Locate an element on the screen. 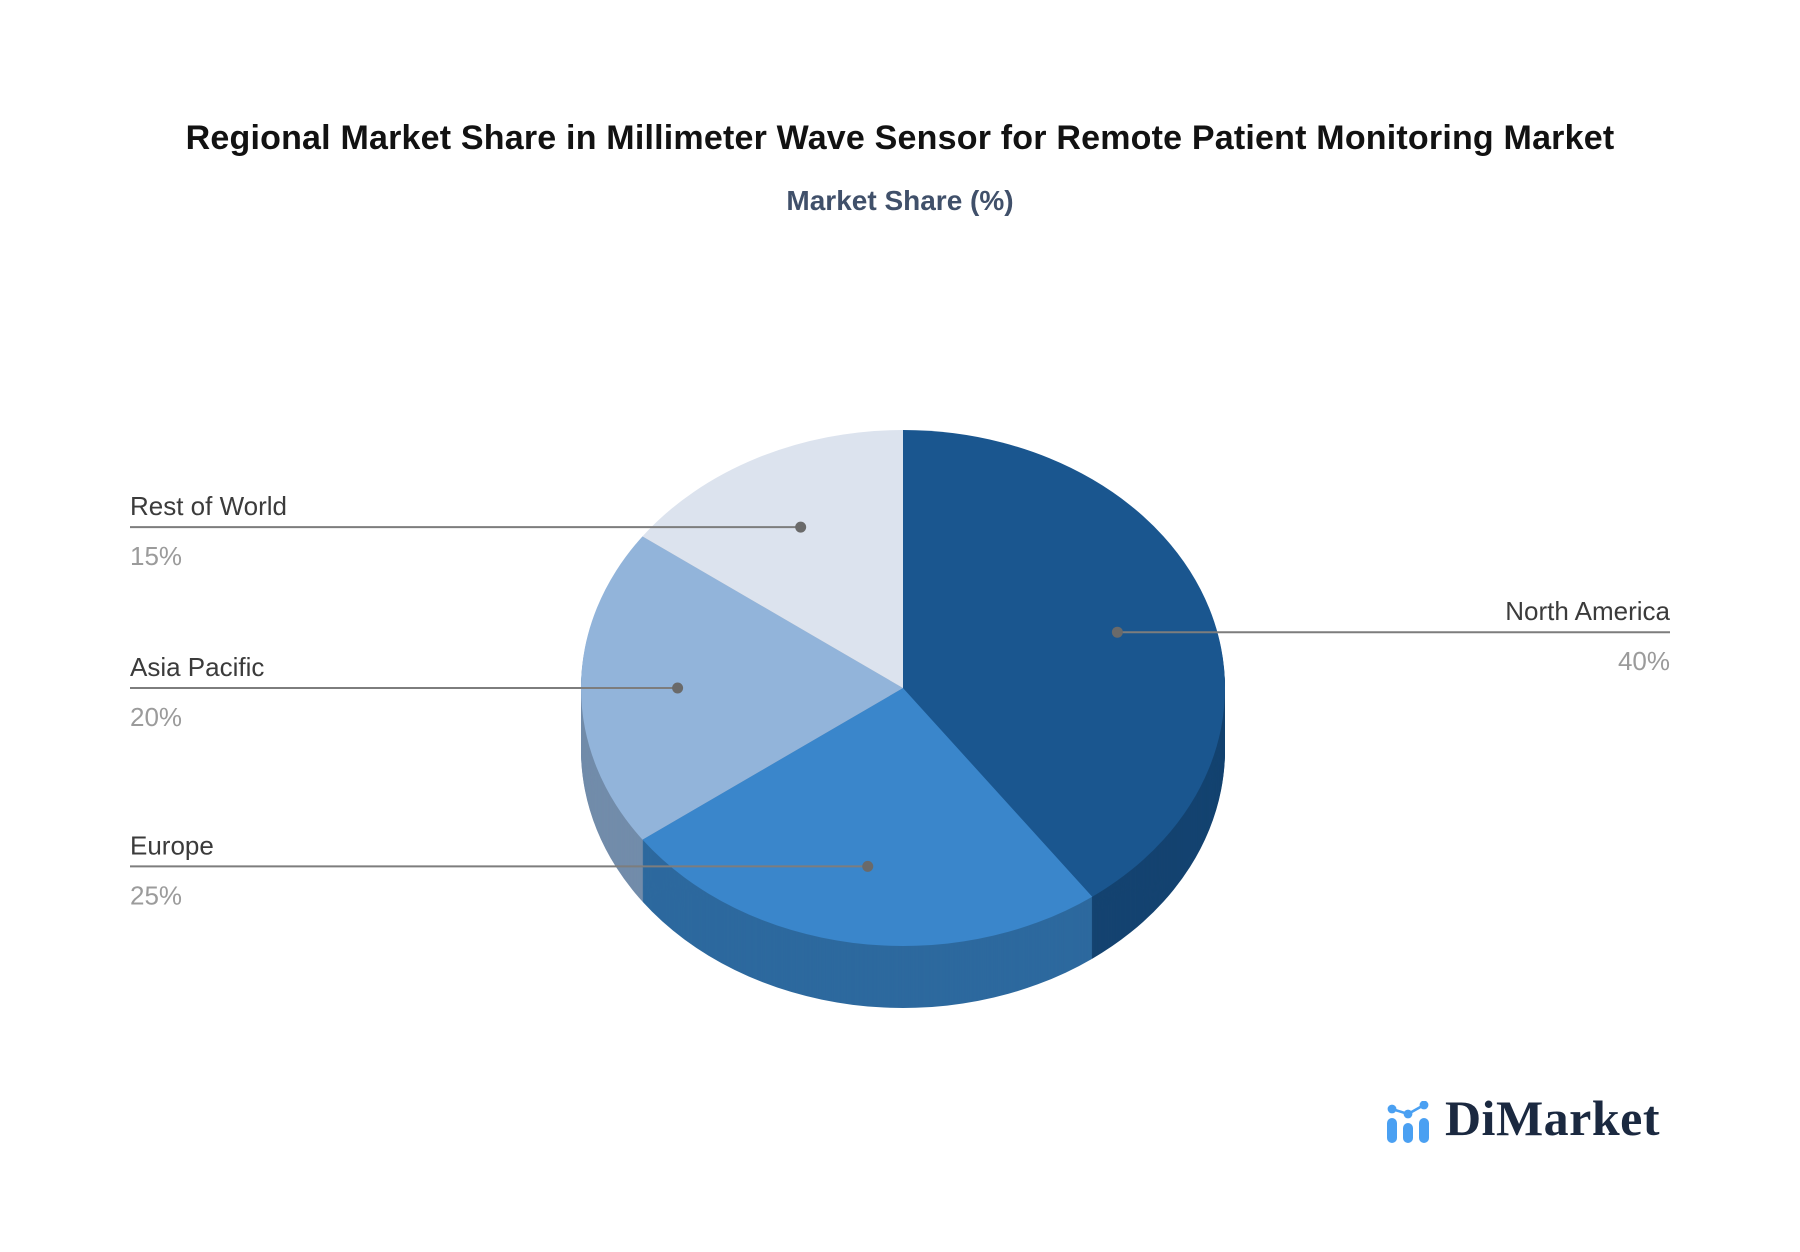 The height and width of the screenshot is (1252, 1800). dimarket-logo: DiMarket is located at coordinates (1522, 1118).